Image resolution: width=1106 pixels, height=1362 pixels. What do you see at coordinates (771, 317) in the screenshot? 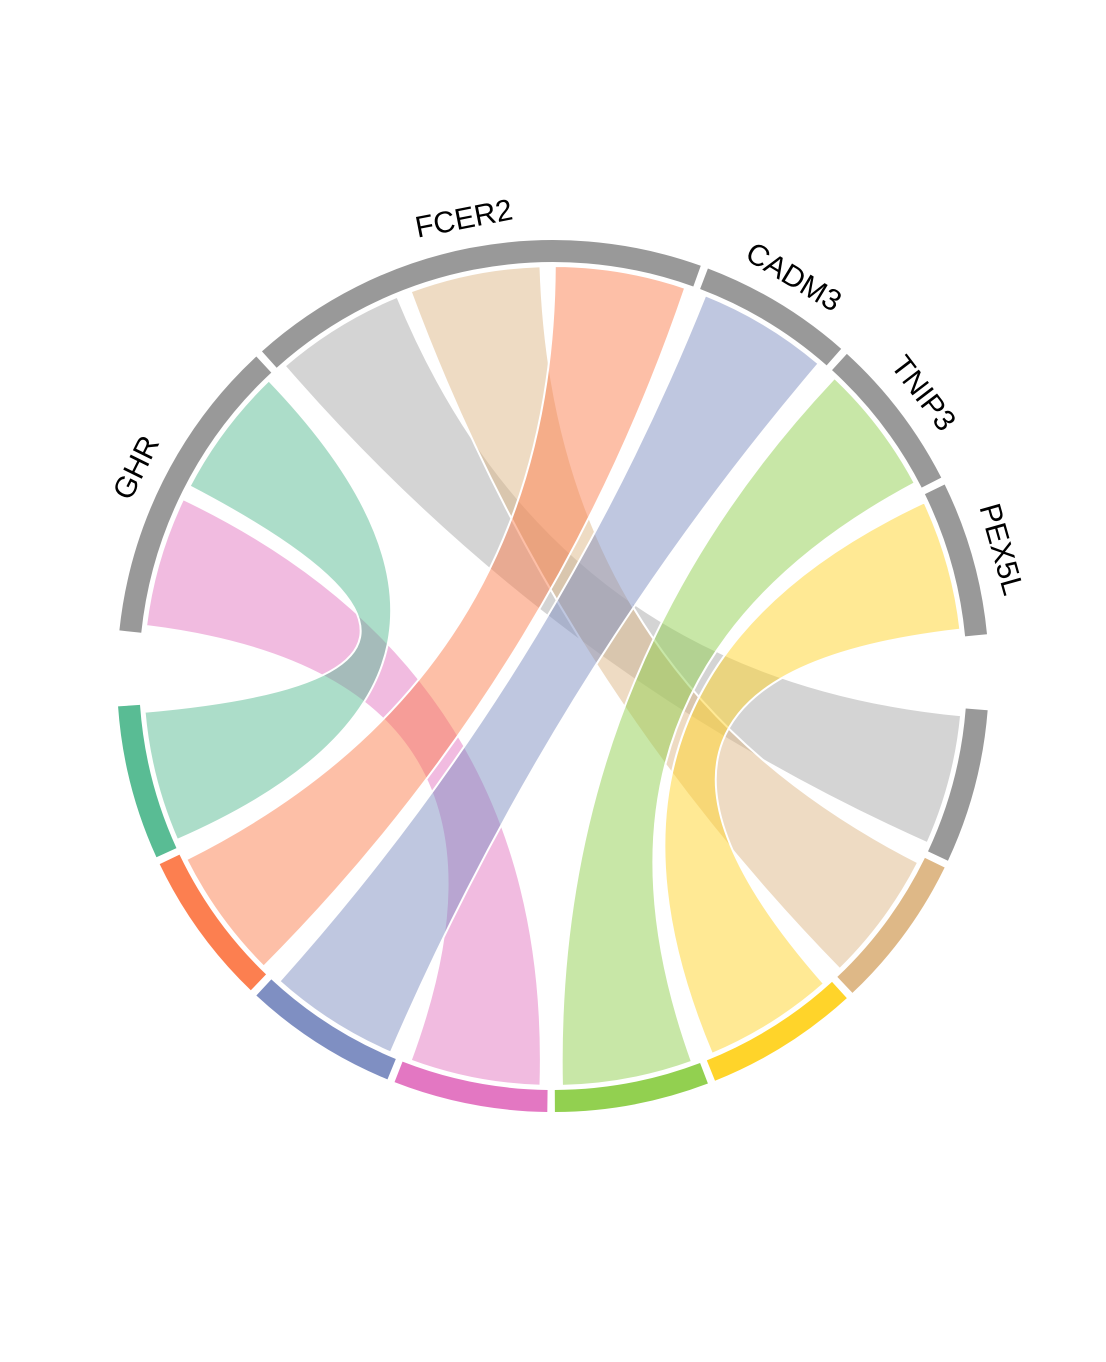
I see `gene-arc-cadm3` at bounding box center [771, 317].